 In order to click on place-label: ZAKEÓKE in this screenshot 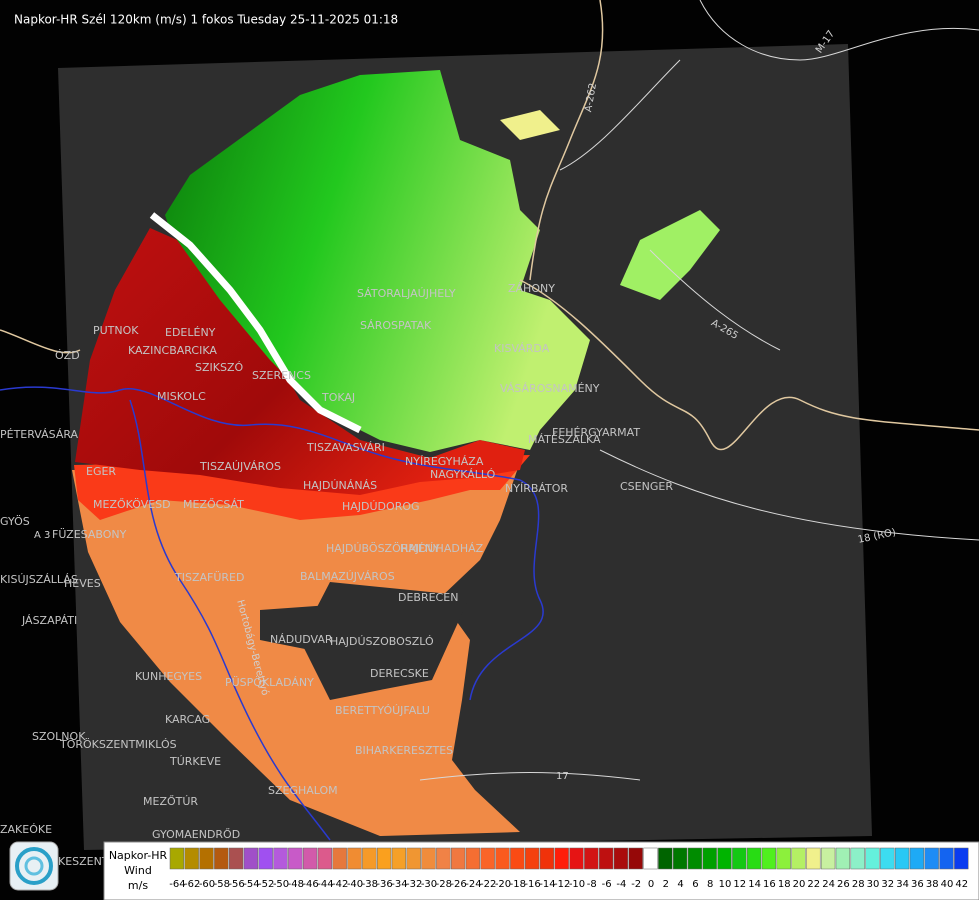, I will do `click(26, 829)`.